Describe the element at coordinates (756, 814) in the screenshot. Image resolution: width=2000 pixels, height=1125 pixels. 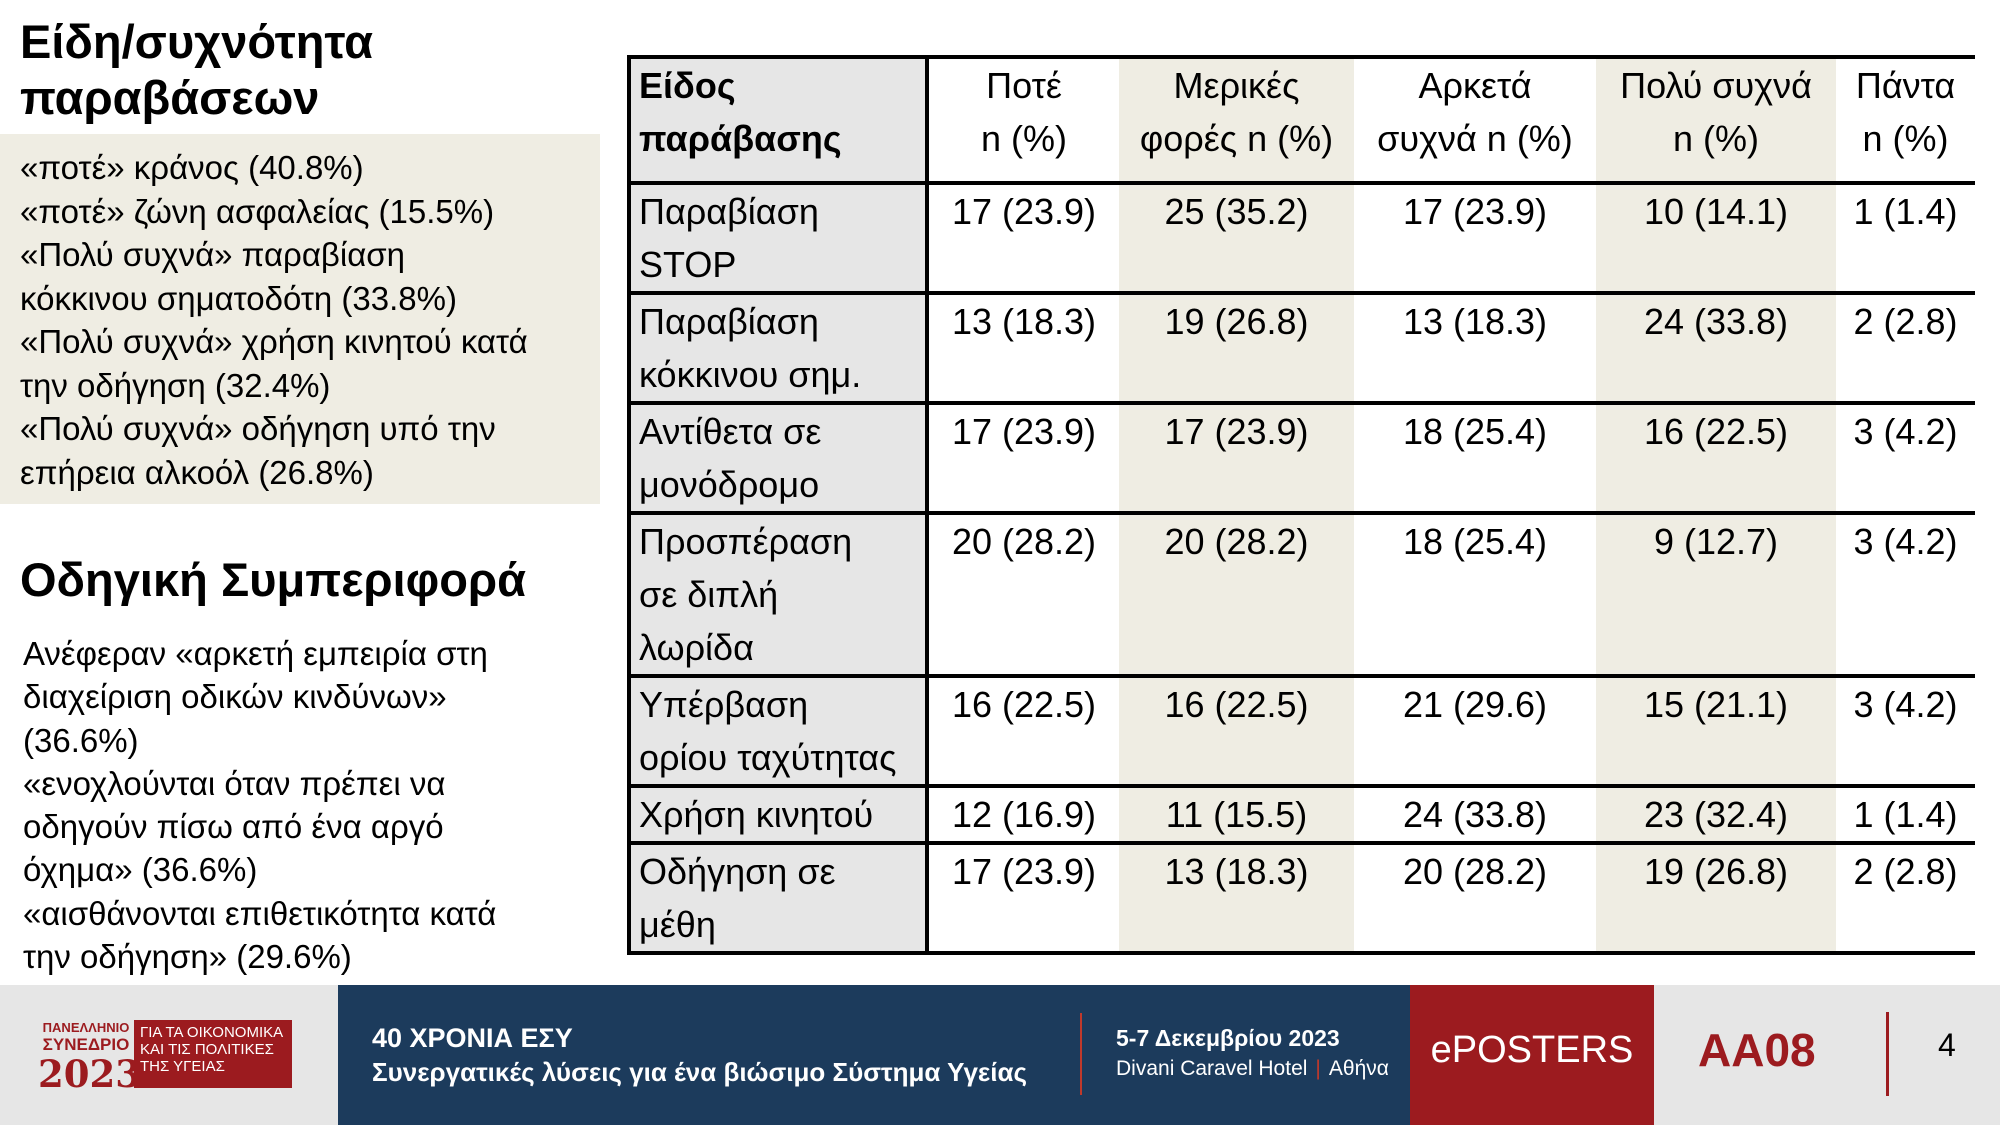
I see `violation-type-label: Χρήση κινητού` at that location.